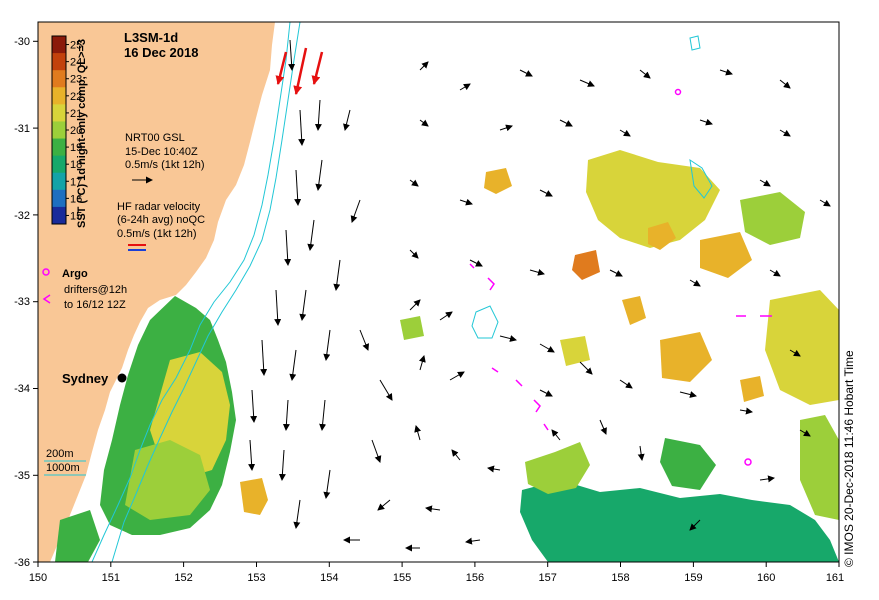  What do you see at coordinates (76, 165) in the screenshot?
I see `colorbar-tick-label: 18` at bounding box center [76, 165].